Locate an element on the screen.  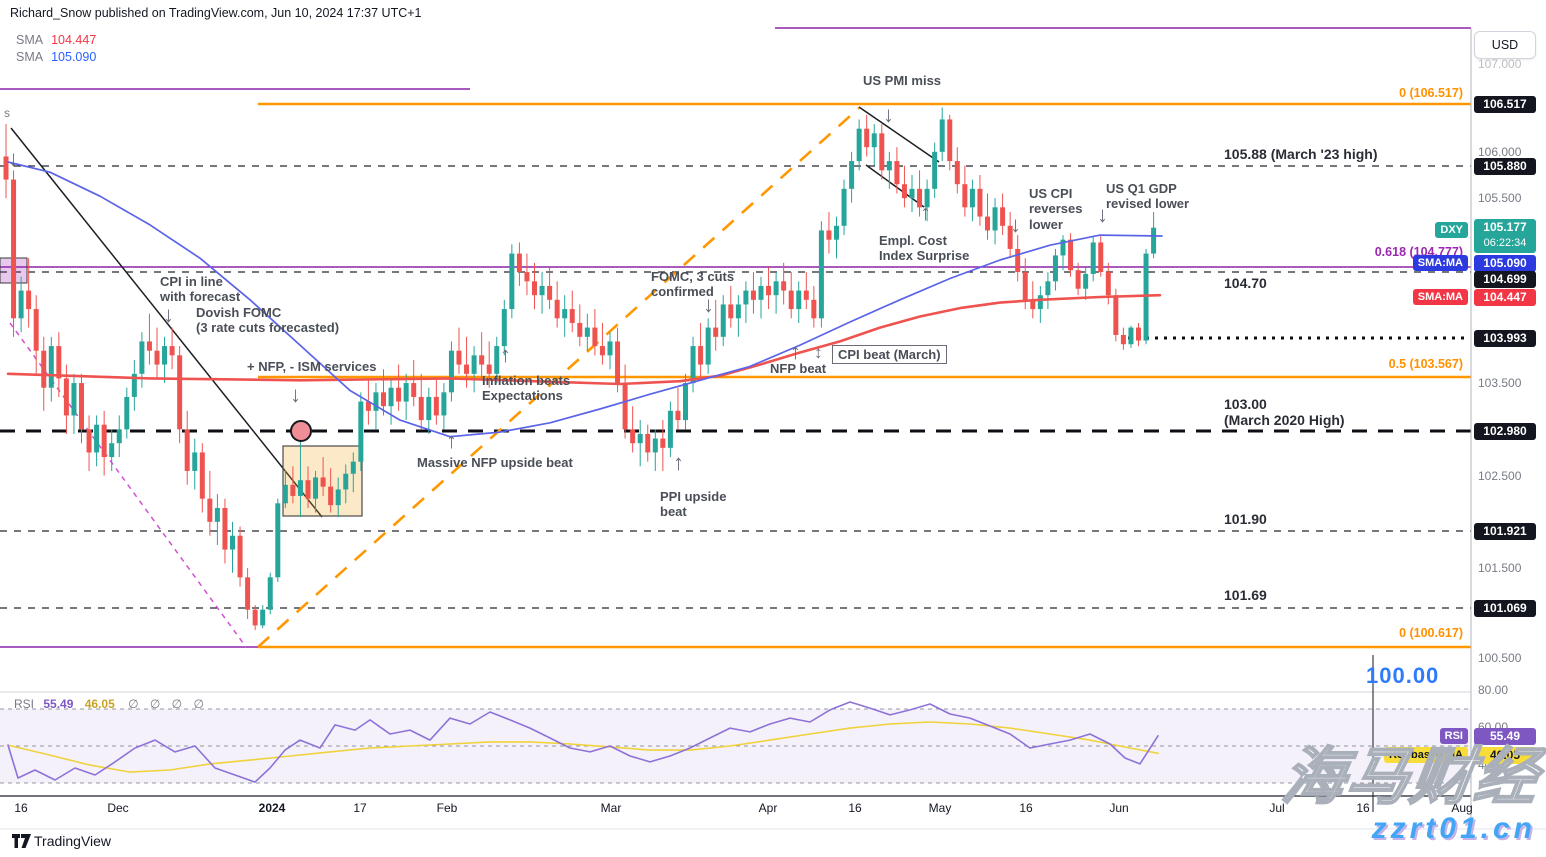
annotation-text: PPI upside beat is located at coordinates (693, 504).